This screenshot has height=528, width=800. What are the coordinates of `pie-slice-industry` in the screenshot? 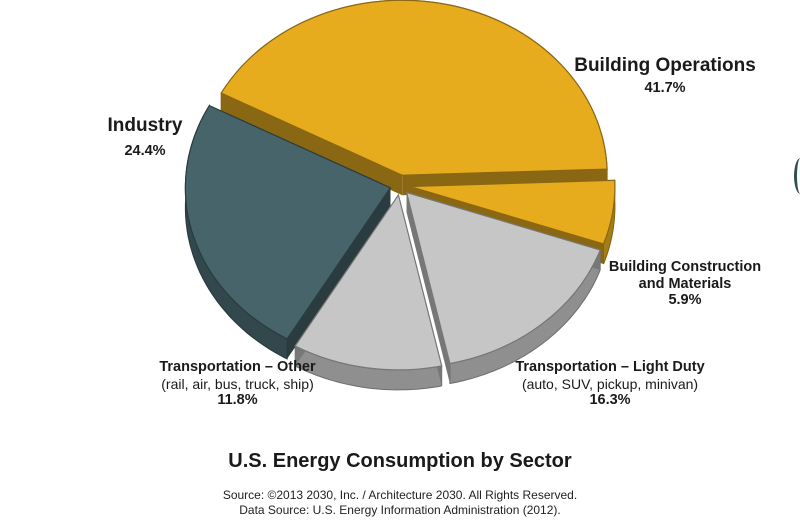 It's located at (288, 222).